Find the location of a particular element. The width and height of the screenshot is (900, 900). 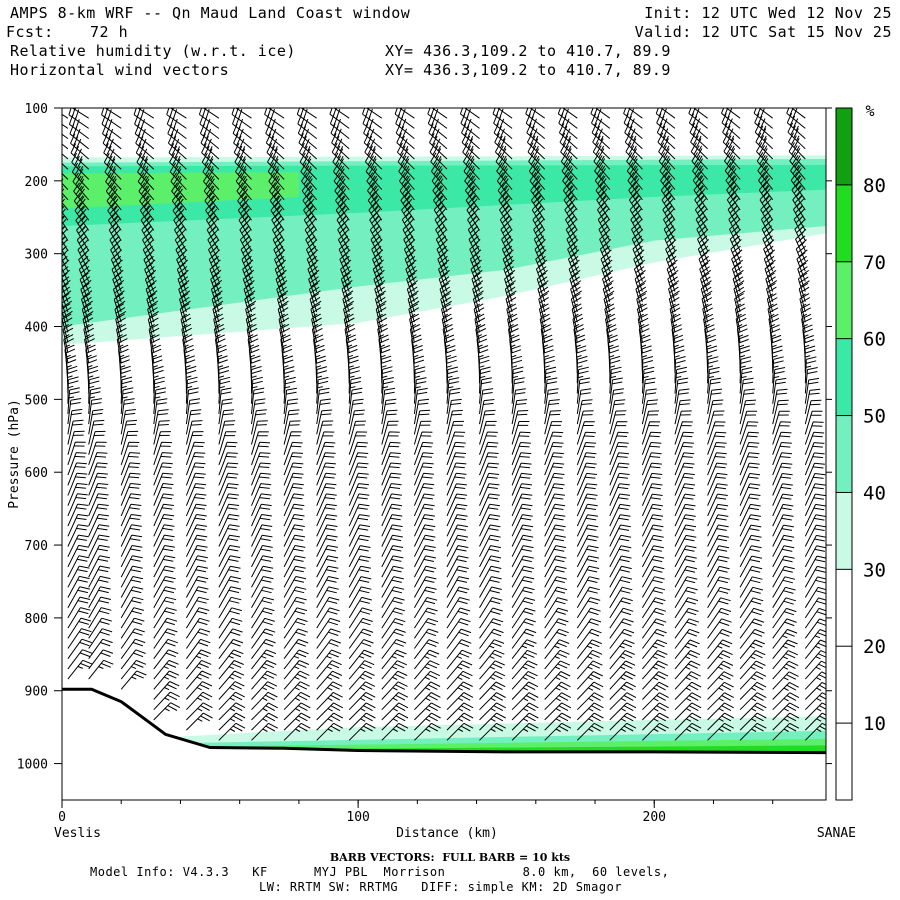

y-tick-label: 400 is located at coordinates (36, 328).